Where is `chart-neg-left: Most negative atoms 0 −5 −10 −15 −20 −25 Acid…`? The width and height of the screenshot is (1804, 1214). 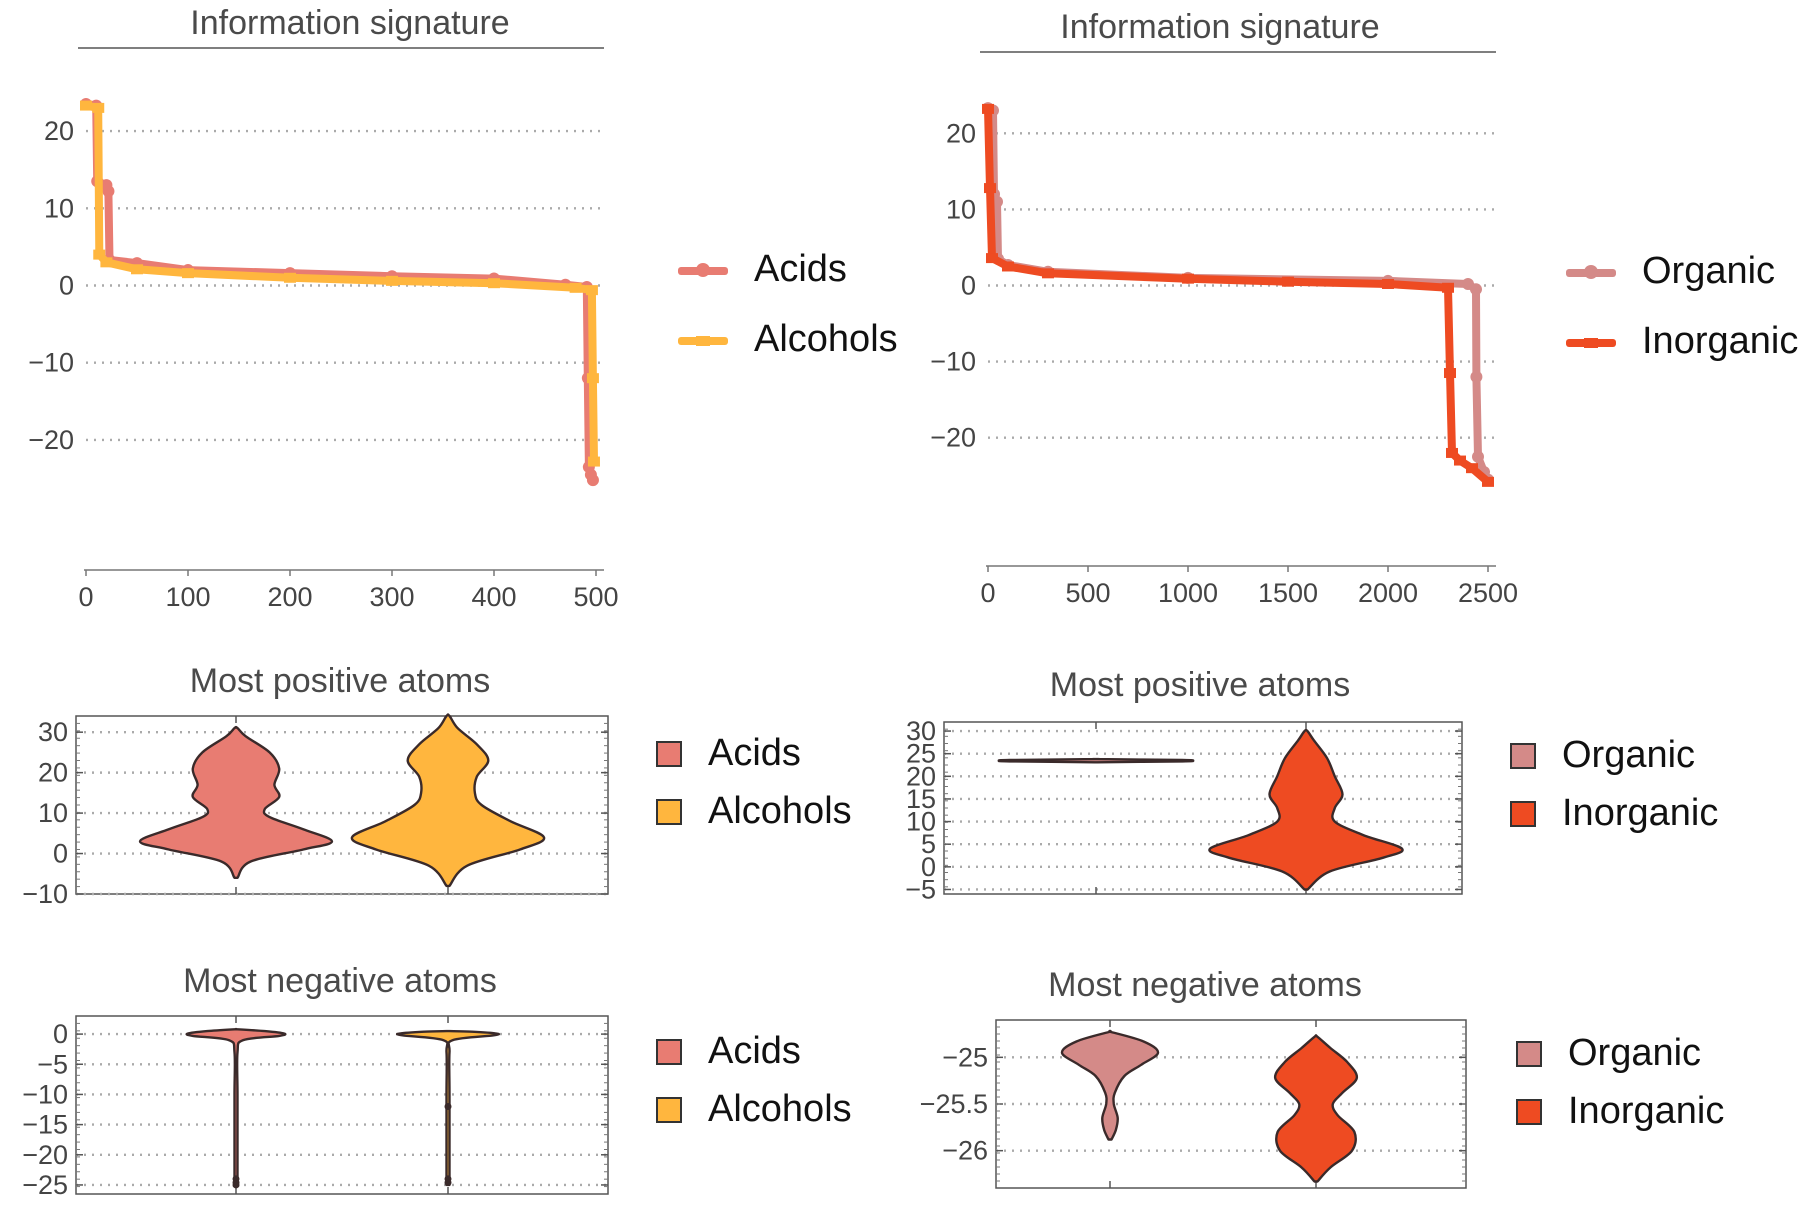
chart-neg-left: Most negative atoms 0 −5 −10 −15 −20 −25 Acid… is located at coordinates (450, 1082).